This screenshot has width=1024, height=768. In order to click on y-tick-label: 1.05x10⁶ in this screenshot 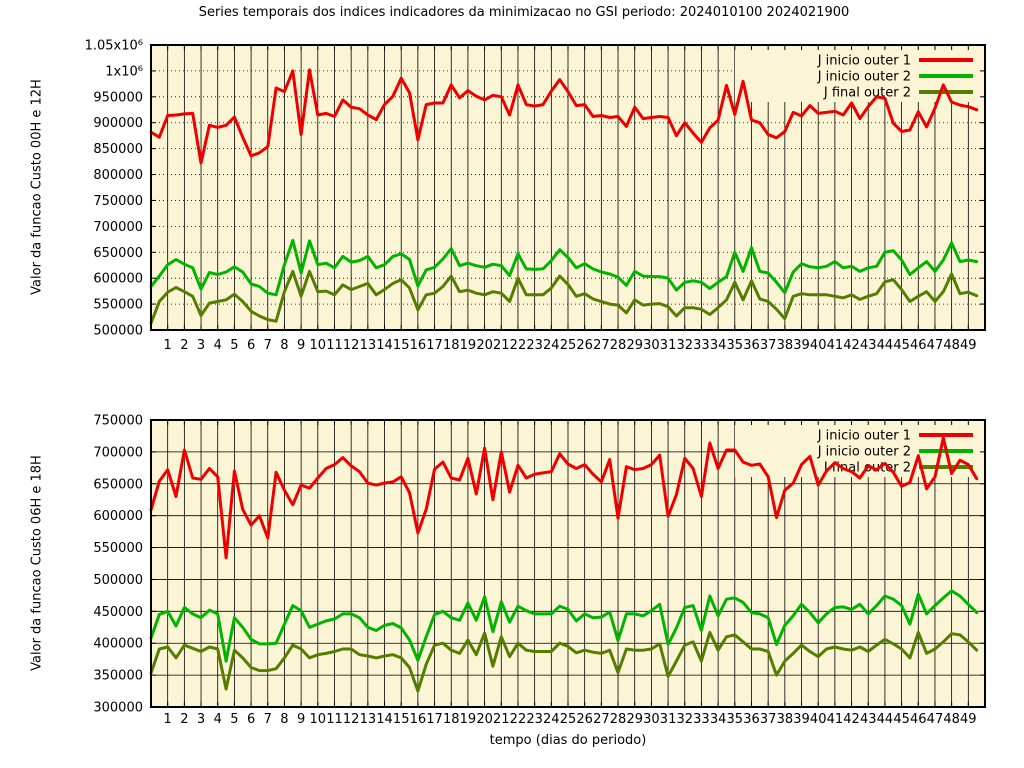, I will do `click(114, 46)`.